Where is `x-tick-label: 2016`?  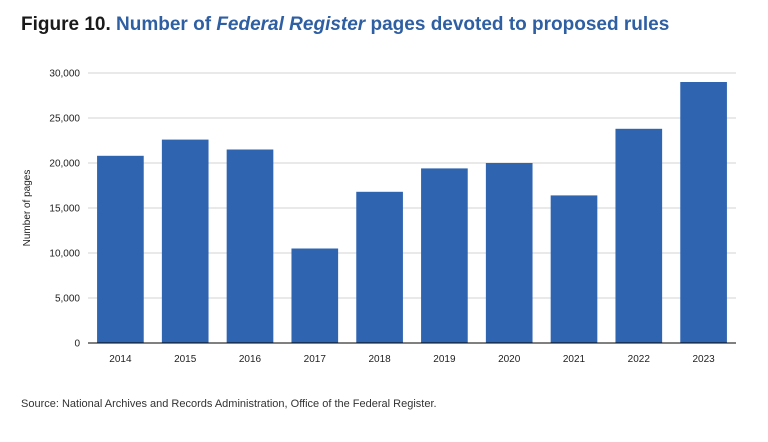
x-tick-label: 2016 is located at coordinates (250, 359).